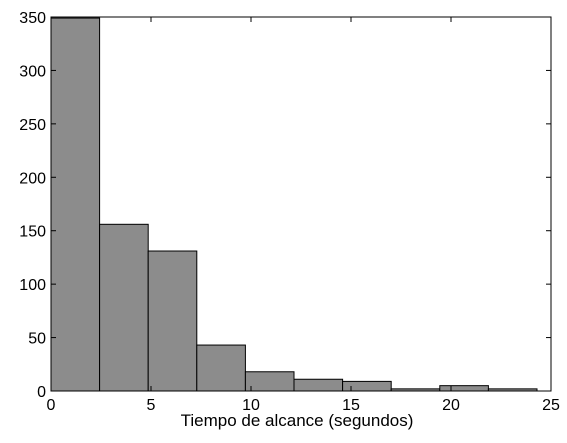  Describe the element at coordinates (32, 285) in the screenshot. I see `y-tick-label-2: 100` at that location.